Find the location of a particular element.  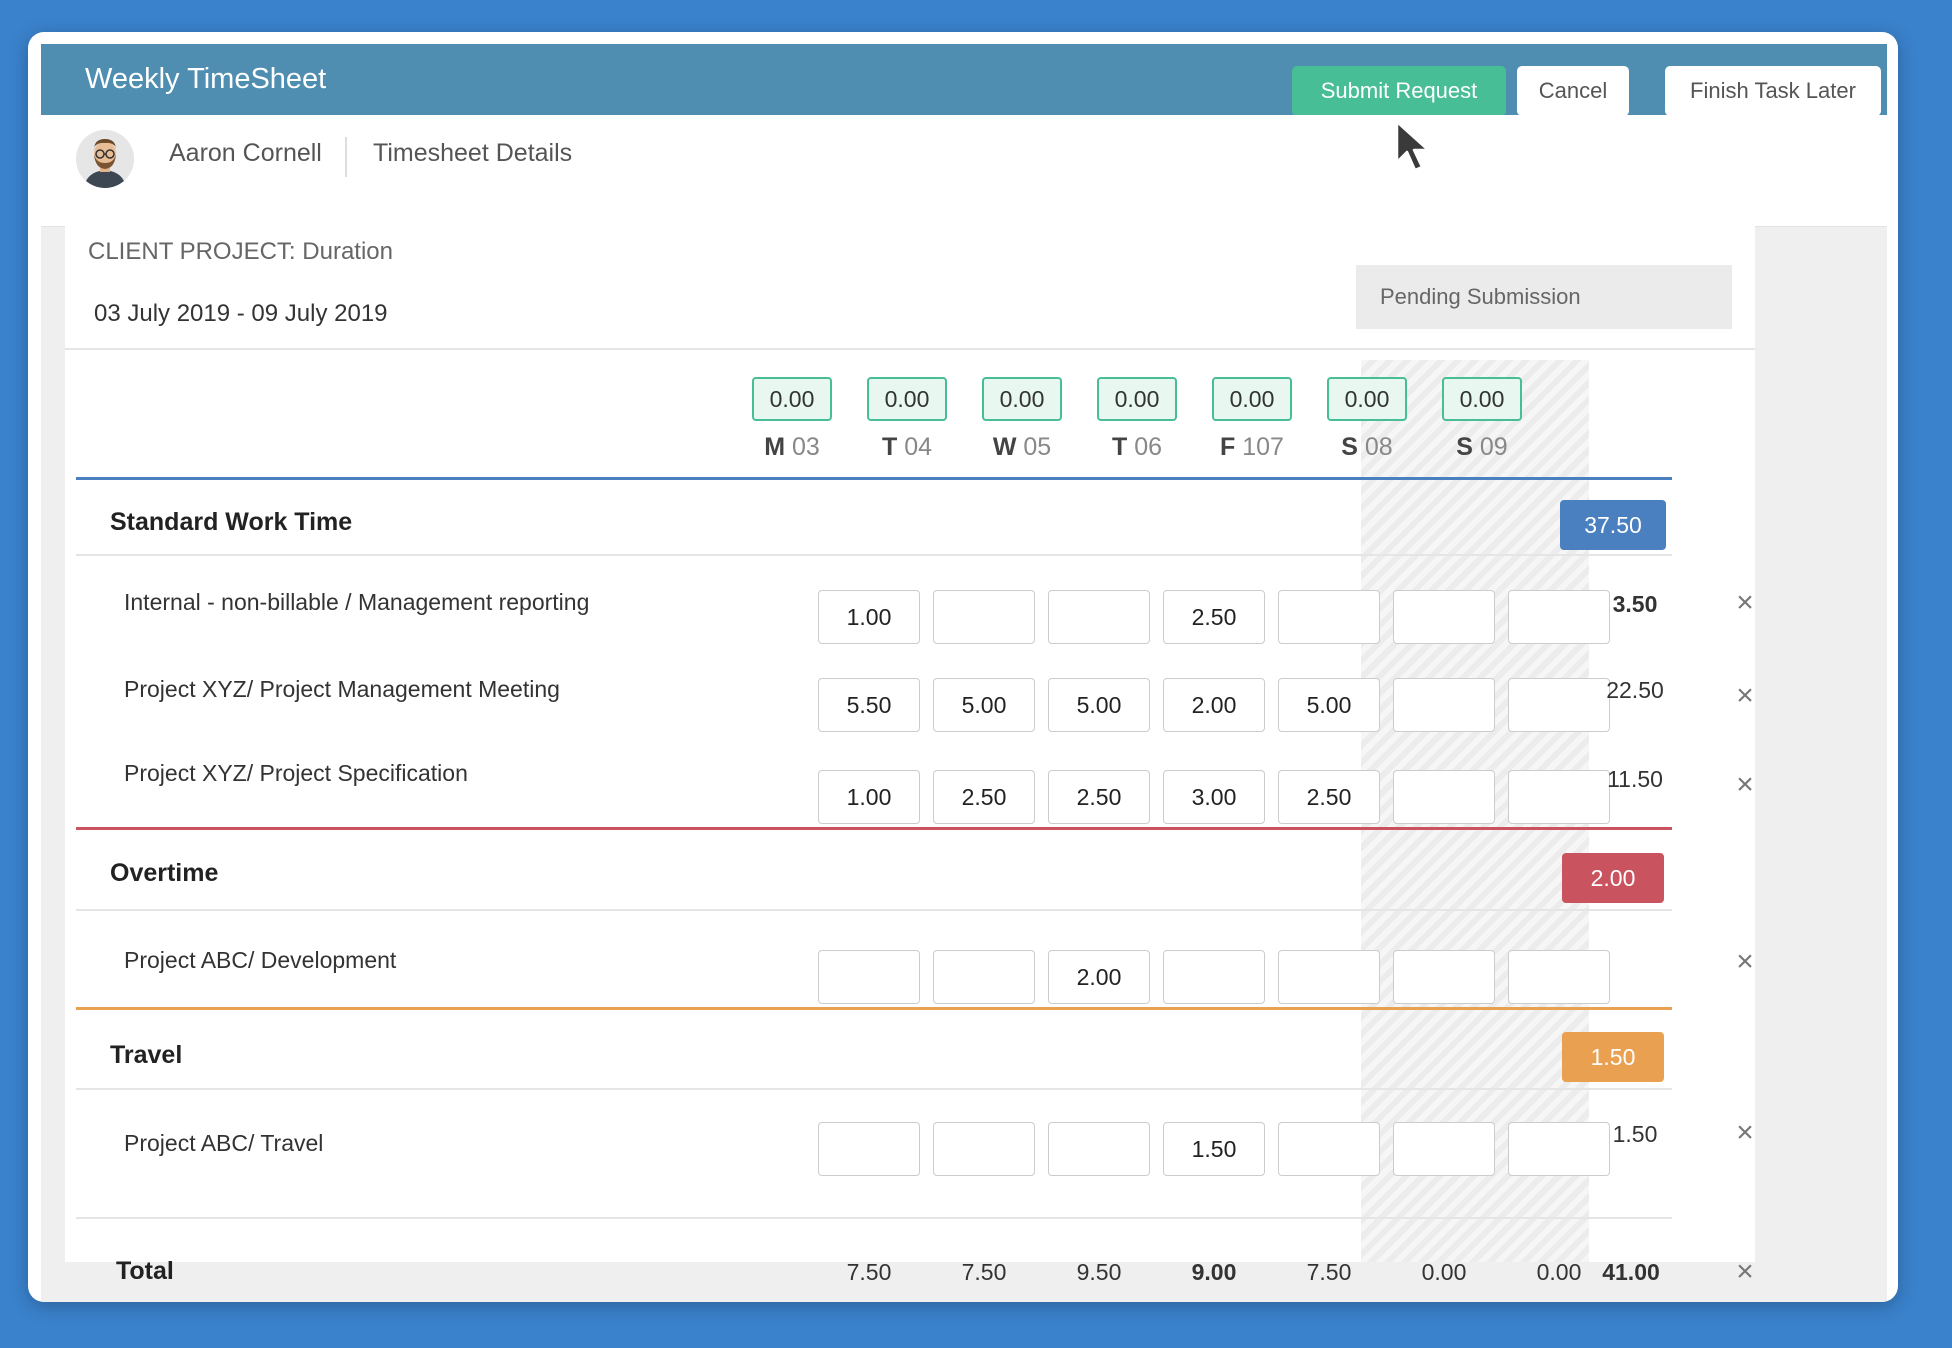

day-label: T 04 is located at coordinates (907, 447).